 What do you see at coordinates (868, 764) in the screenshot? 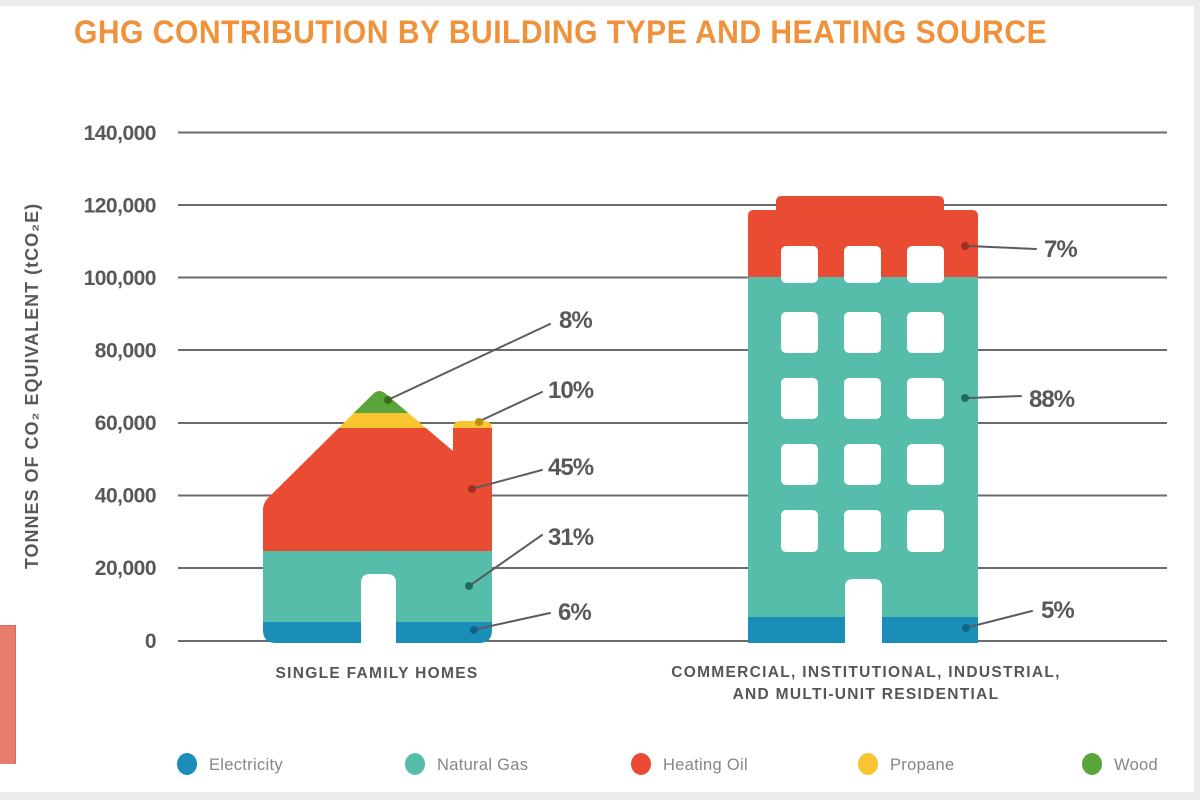
I see `legend-dot-propane` at bounding box center [868, 764].